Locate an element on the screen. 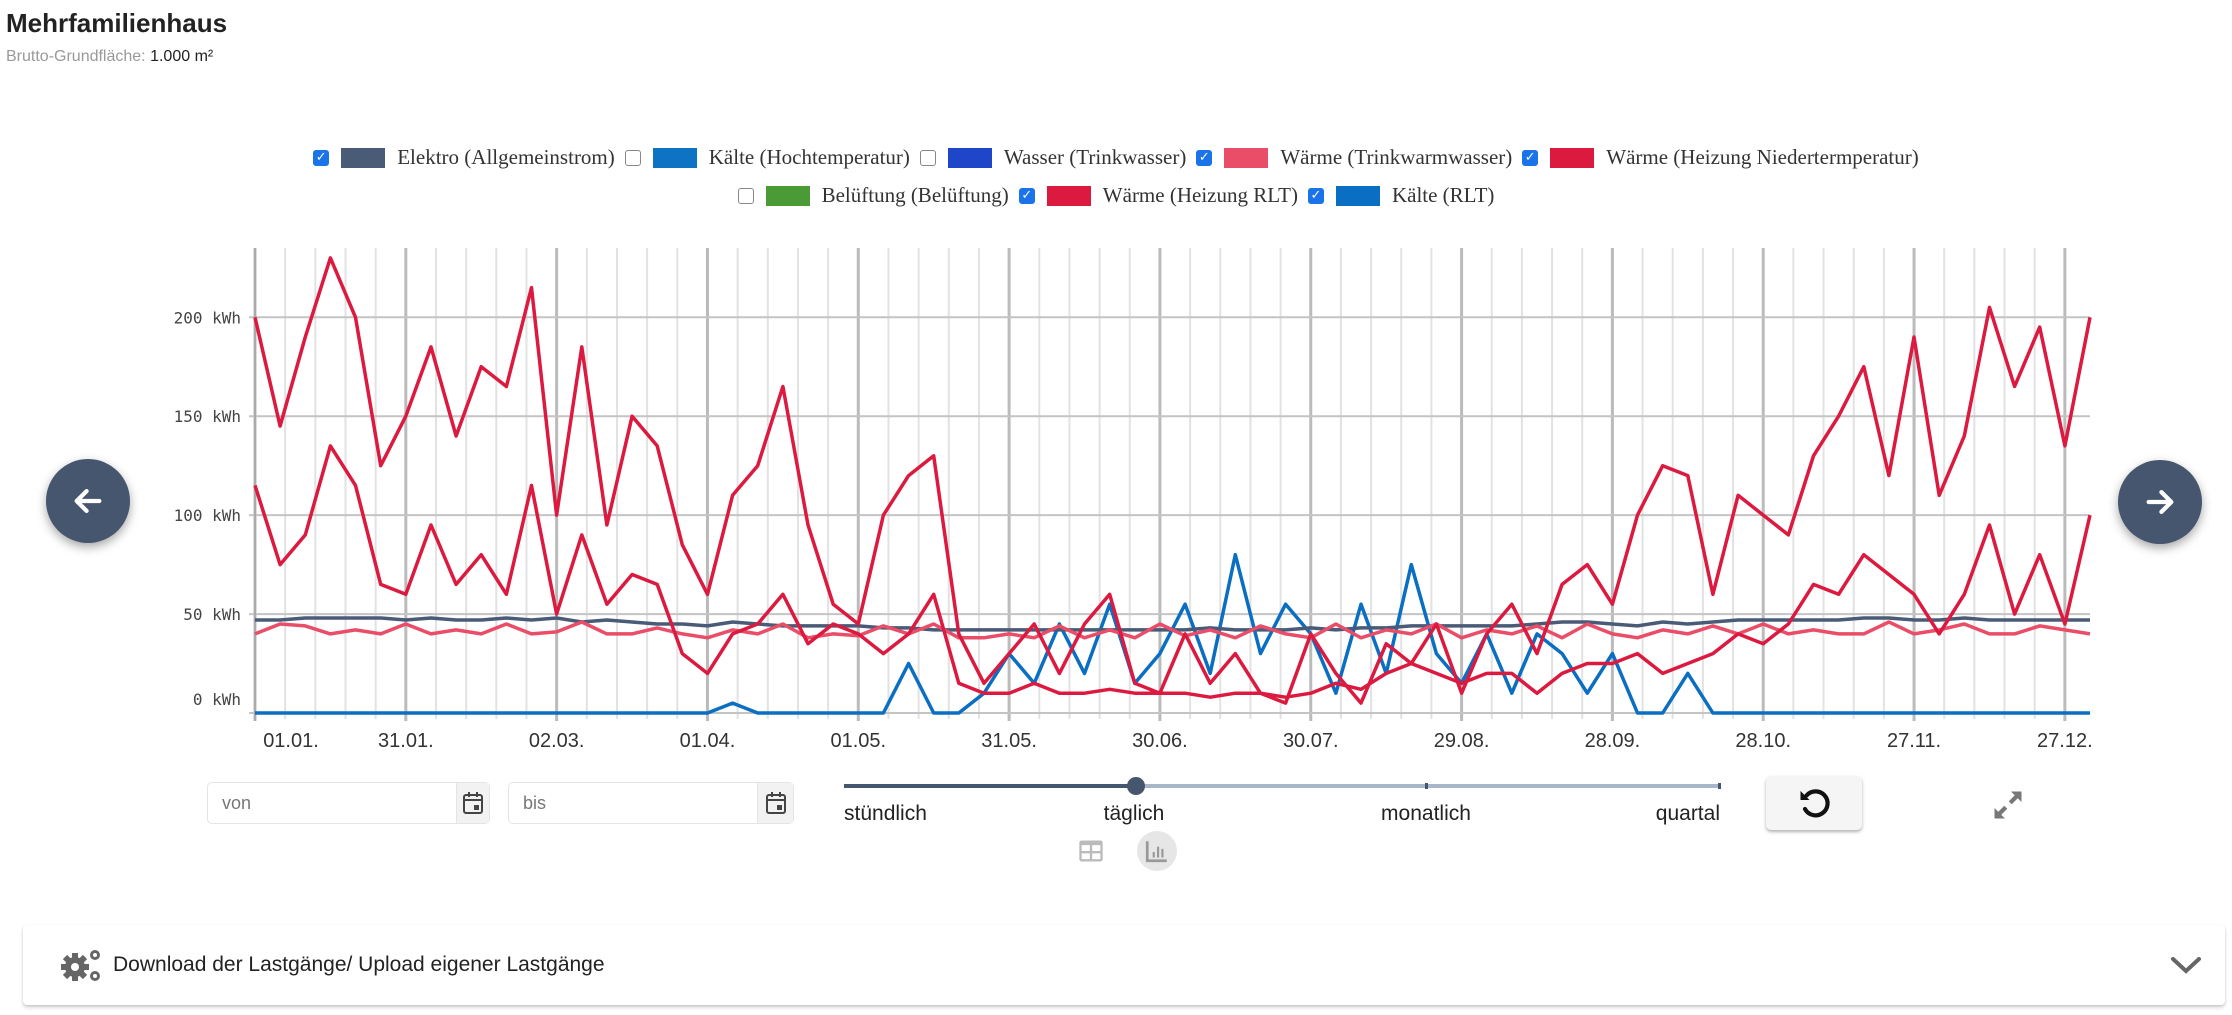 The width and height of the screenshot is (2232, 1015). previous-button is located at coordinates (88, 501).